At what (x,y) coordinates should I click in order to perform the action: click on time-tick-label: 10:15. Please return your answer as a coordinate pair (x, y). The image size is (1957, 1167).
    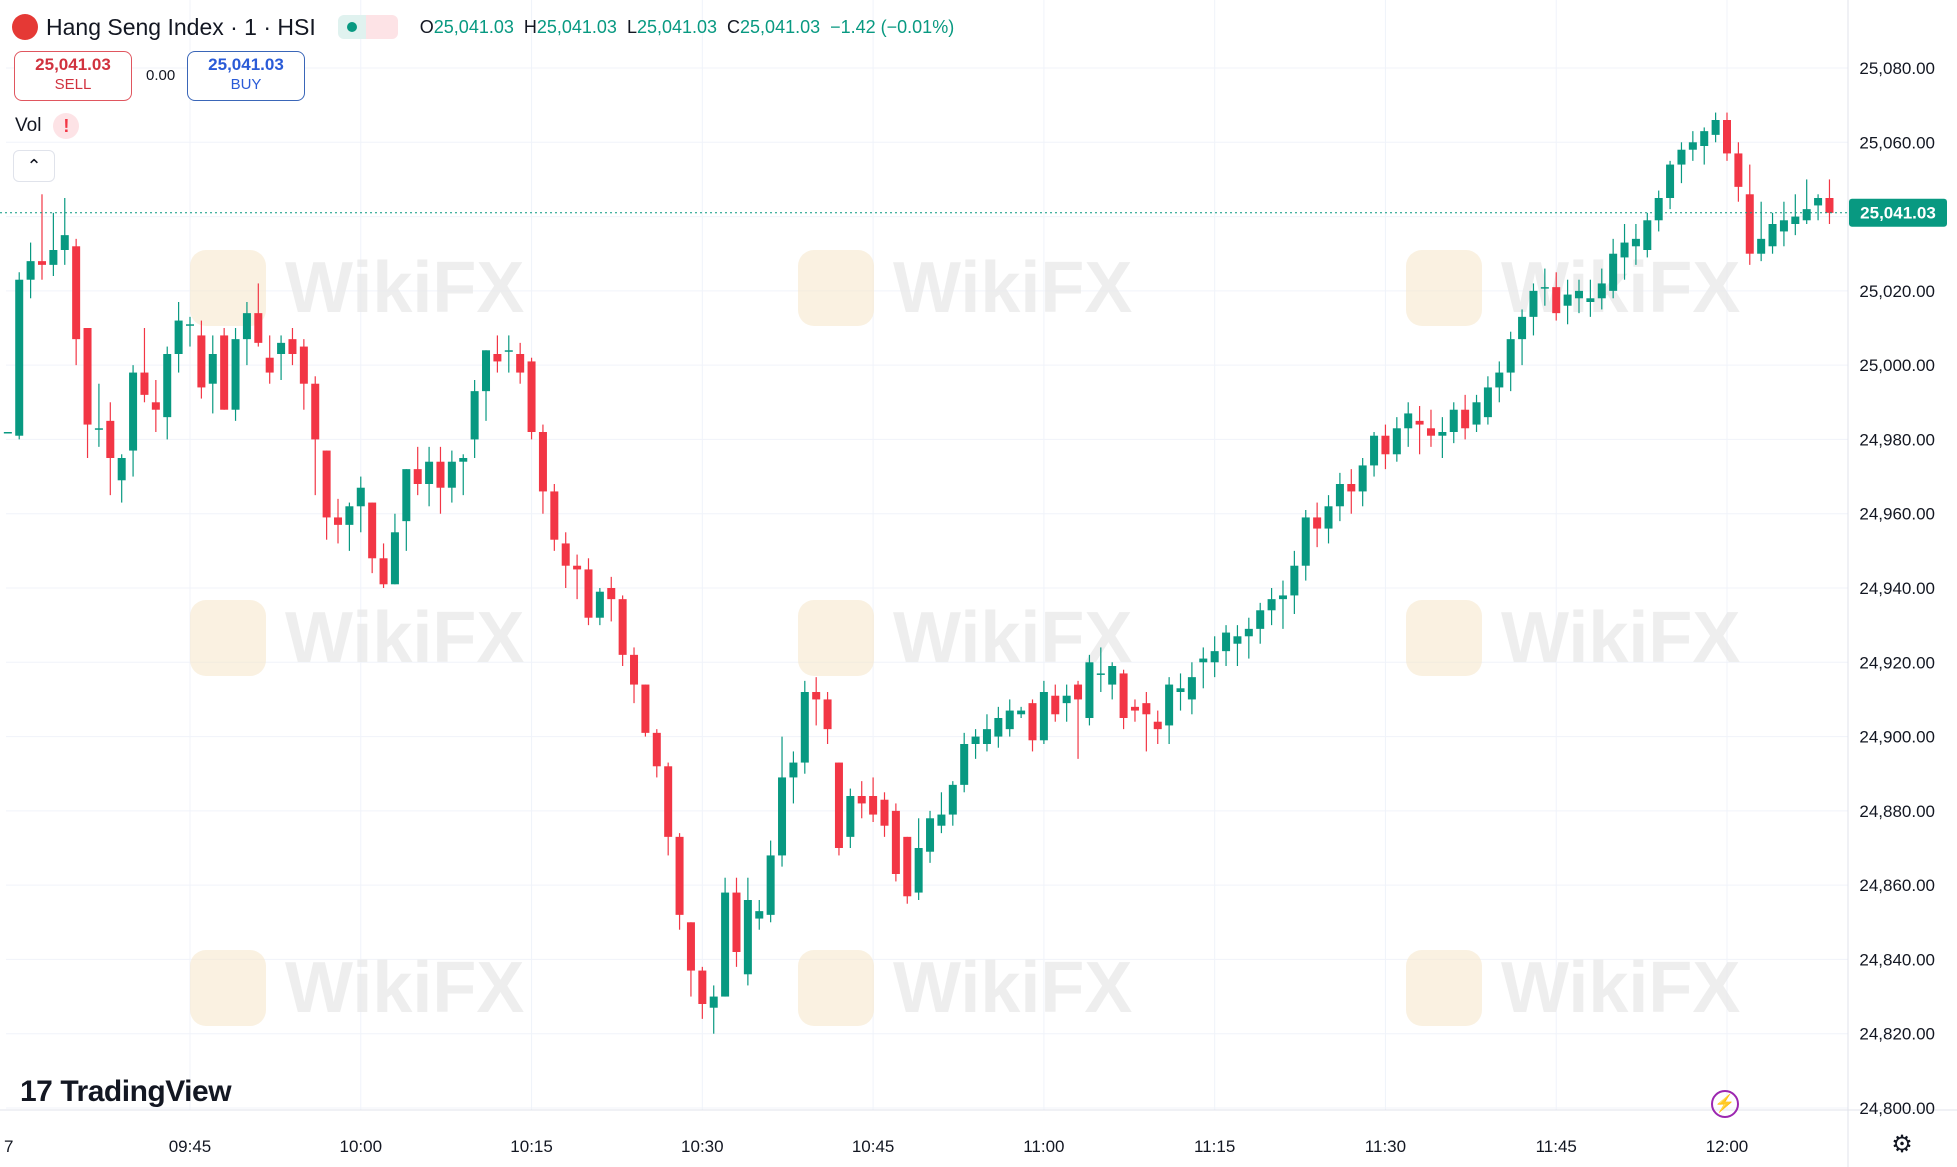
    Looking at the image, I should click on (531, 1146).